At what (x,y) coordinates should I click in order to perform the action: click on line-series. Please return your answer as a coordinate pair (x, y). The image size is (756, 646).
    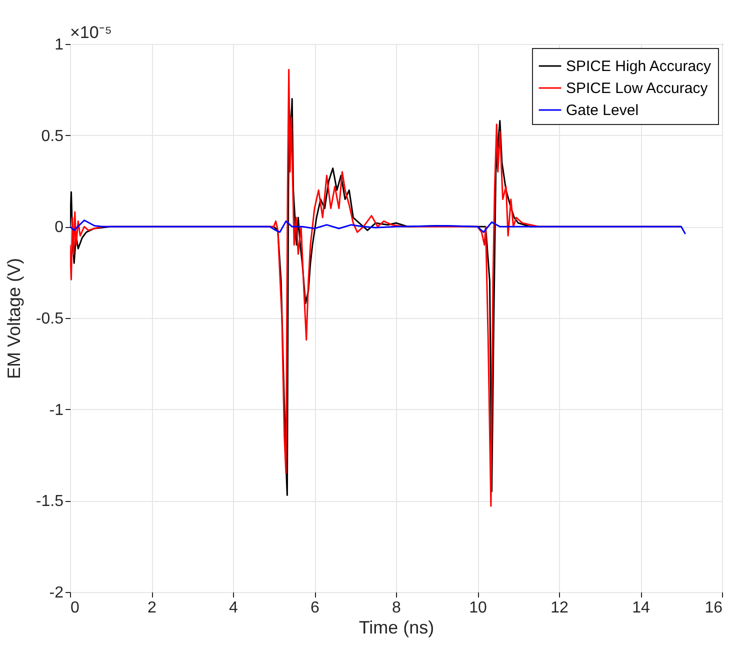
    Looking at the image, I should click on (378, 227).